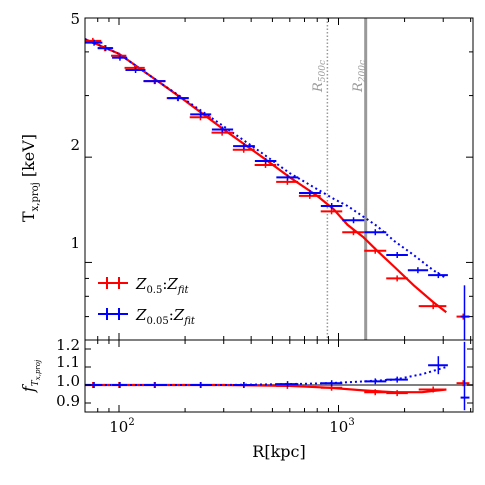 The height and width of the screenshot is (485, 485). I want to click on r200c-label: R200c, so click(359, 76).